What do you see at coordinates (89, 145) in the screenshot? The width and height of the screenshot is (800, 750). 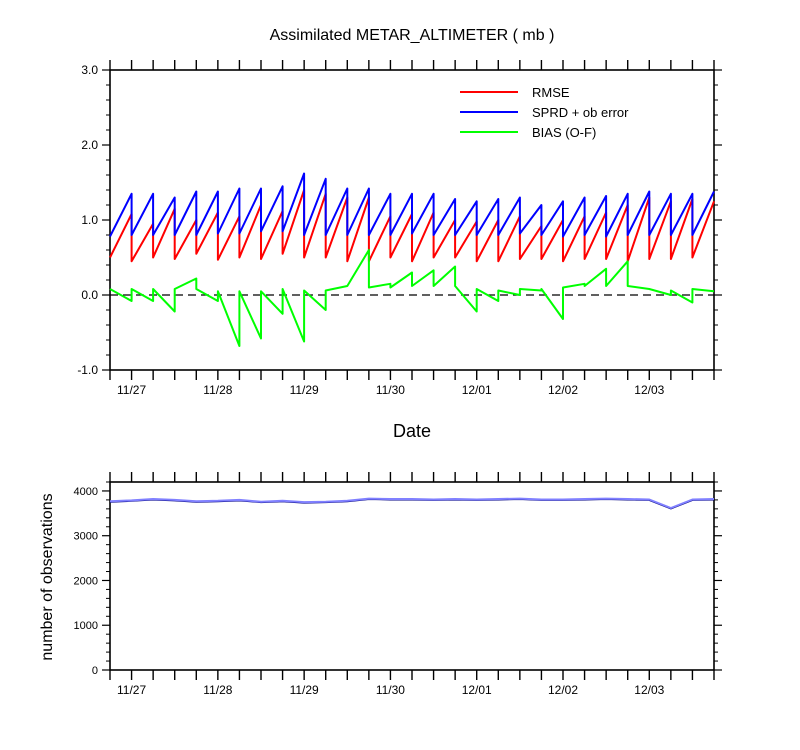 I see `y-tick-label: 2.0` at bounding box center [89, 145].